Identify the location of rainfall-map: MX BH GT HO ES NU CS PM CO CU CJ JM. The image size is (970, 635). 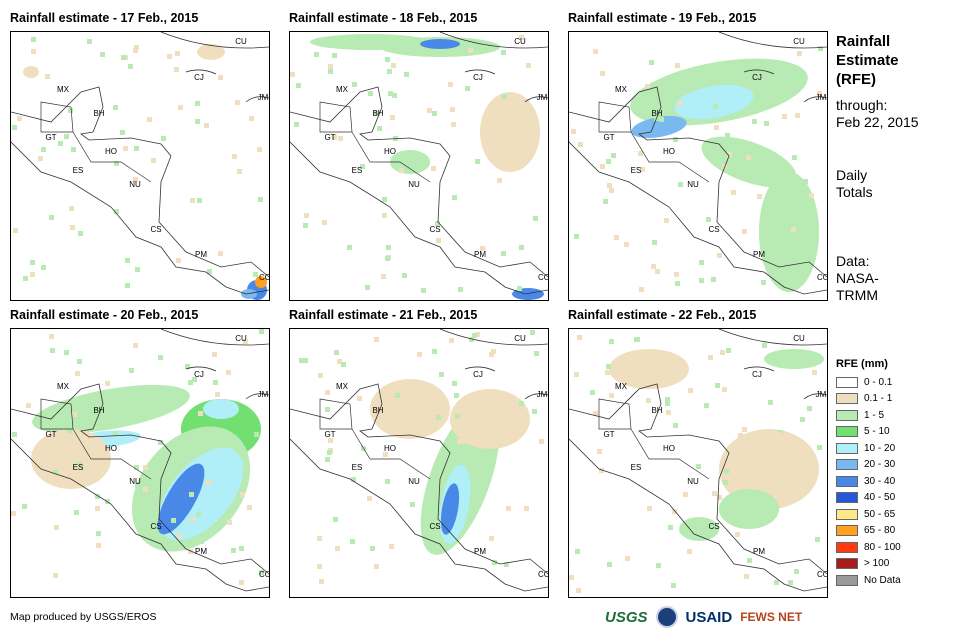
(419, 166).